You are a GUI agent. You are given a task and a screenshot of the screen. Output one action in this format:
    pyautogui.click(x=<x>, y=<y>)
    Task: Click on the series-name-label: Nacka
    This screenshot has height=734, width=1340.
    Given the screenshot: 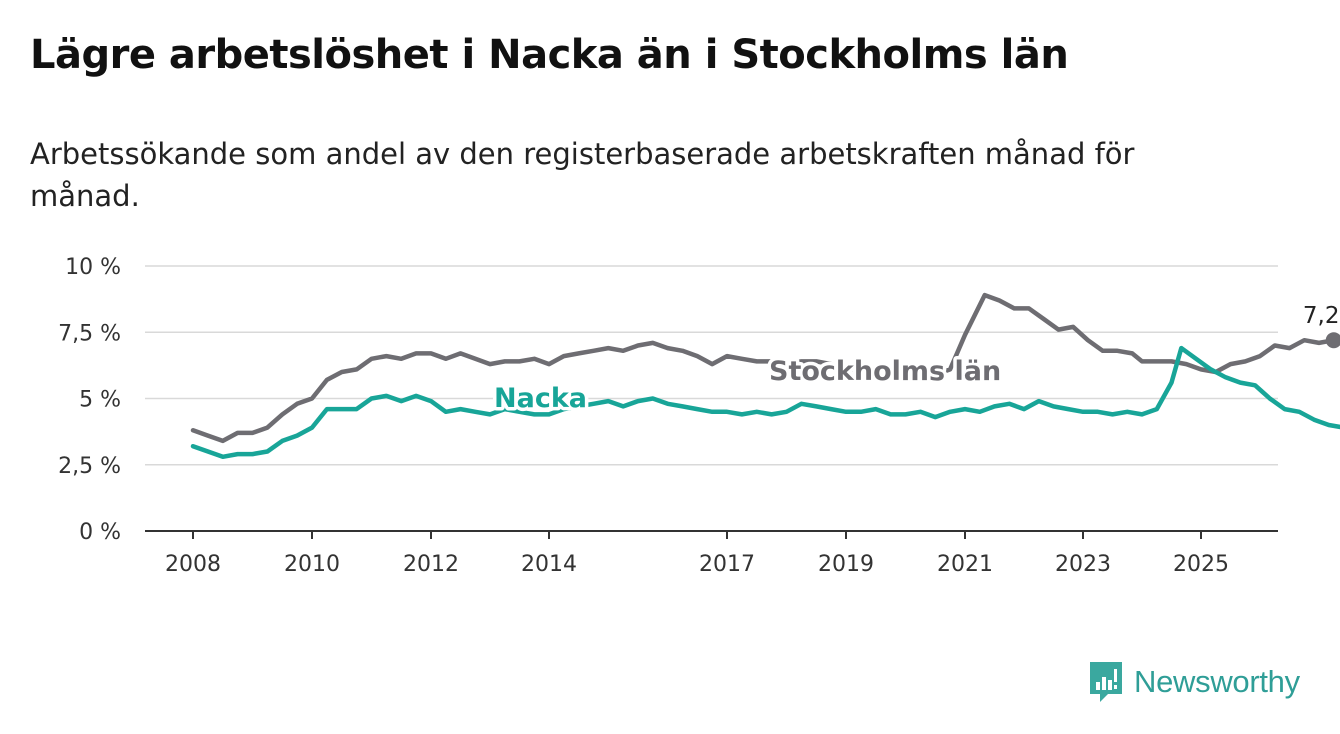 What is the action you would take?
    pyautogui.click(x=540, y=398)
    